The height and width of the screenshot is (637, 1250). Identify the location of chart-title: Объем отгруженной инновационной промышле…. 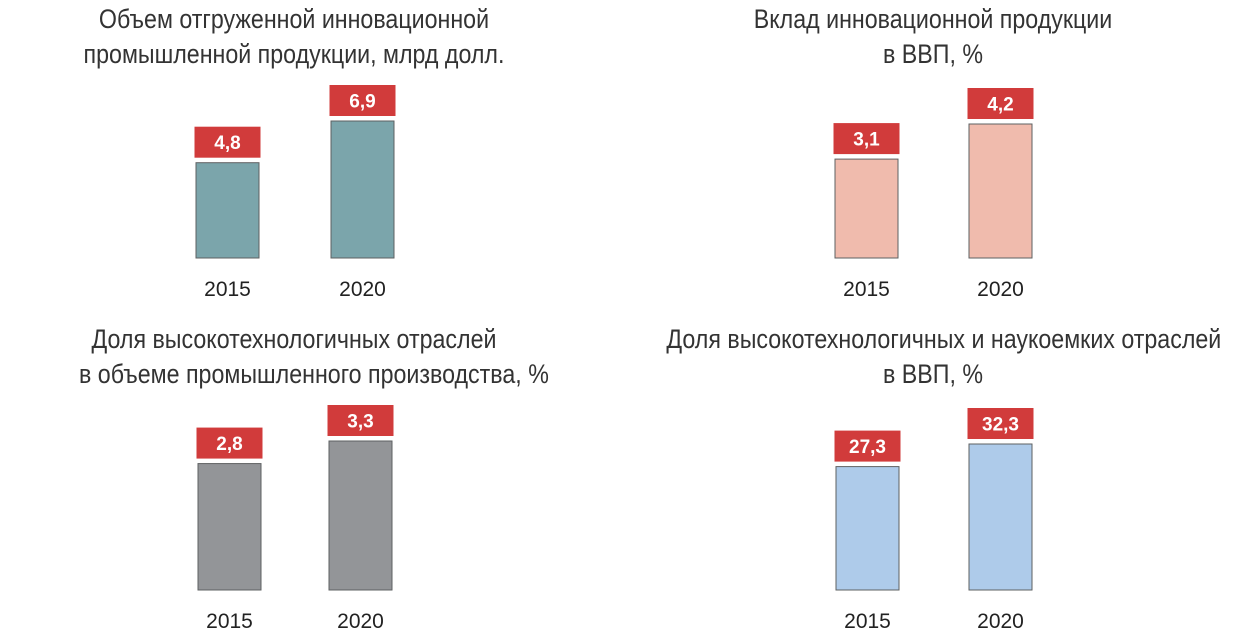
(294, 37).